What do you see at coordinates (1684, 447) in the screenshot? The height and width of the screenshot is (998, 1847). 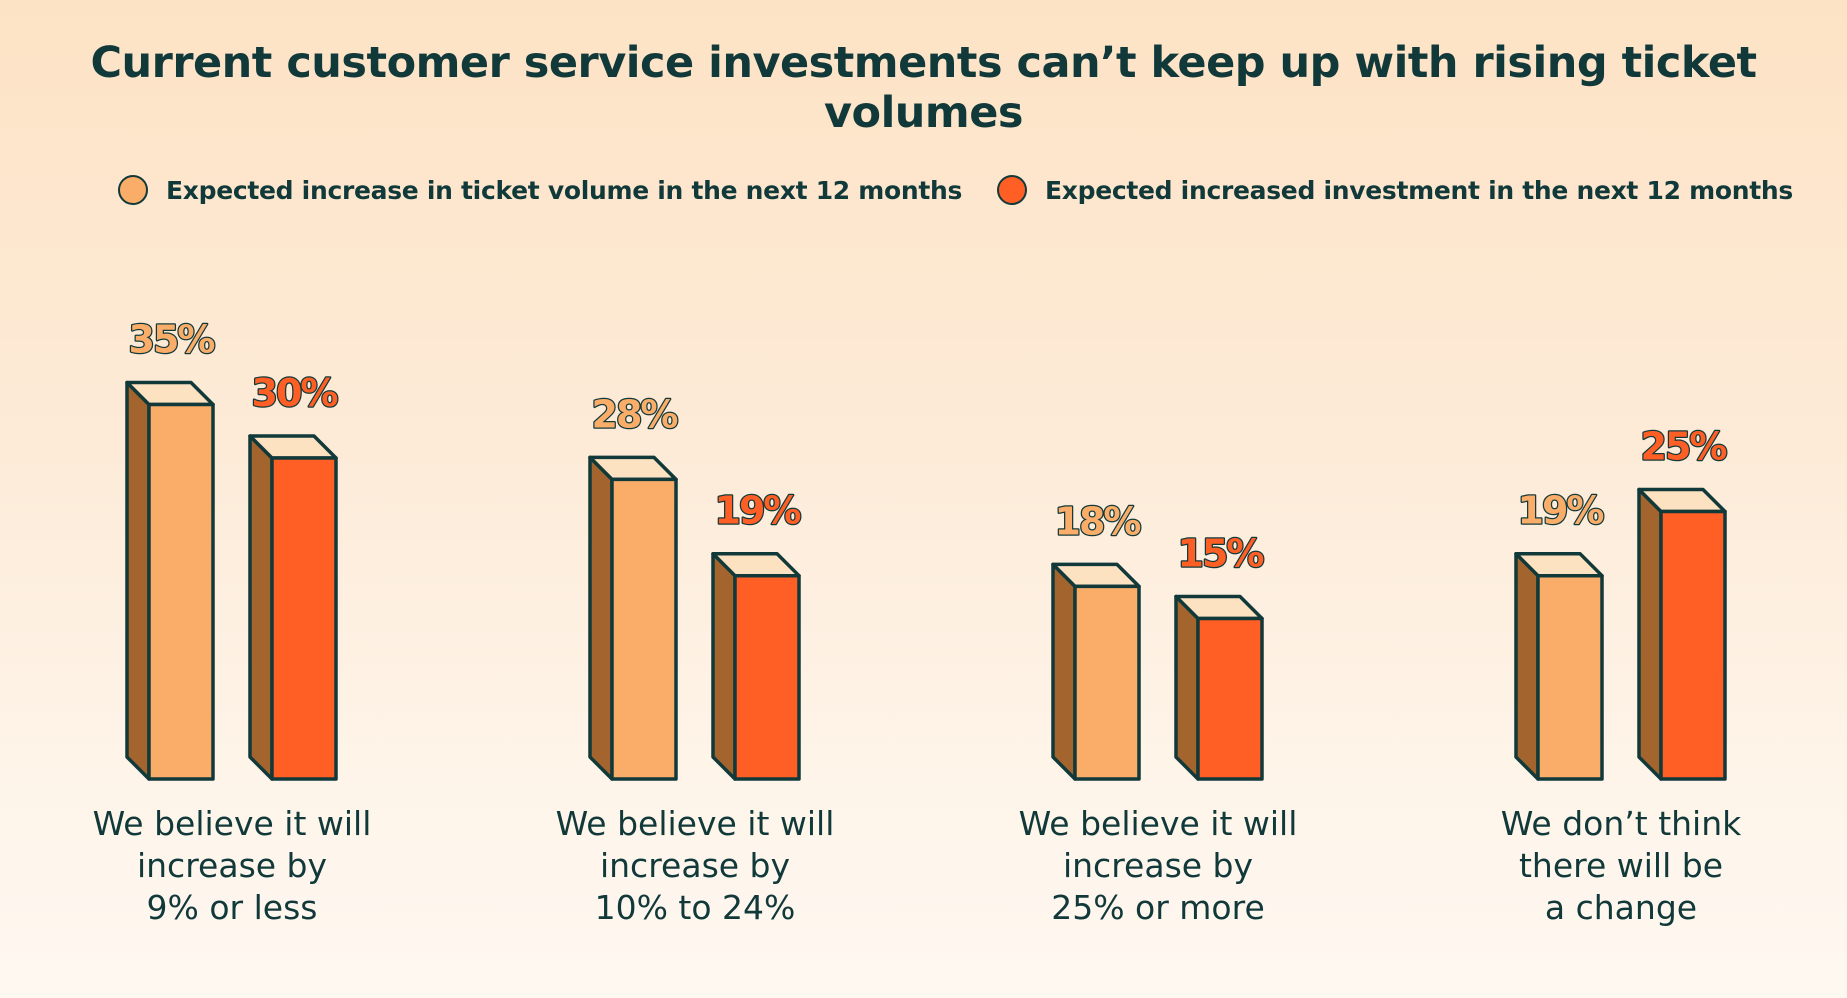 I see `data-label-investment-4: 25%` at bounding box center [1684, 447].